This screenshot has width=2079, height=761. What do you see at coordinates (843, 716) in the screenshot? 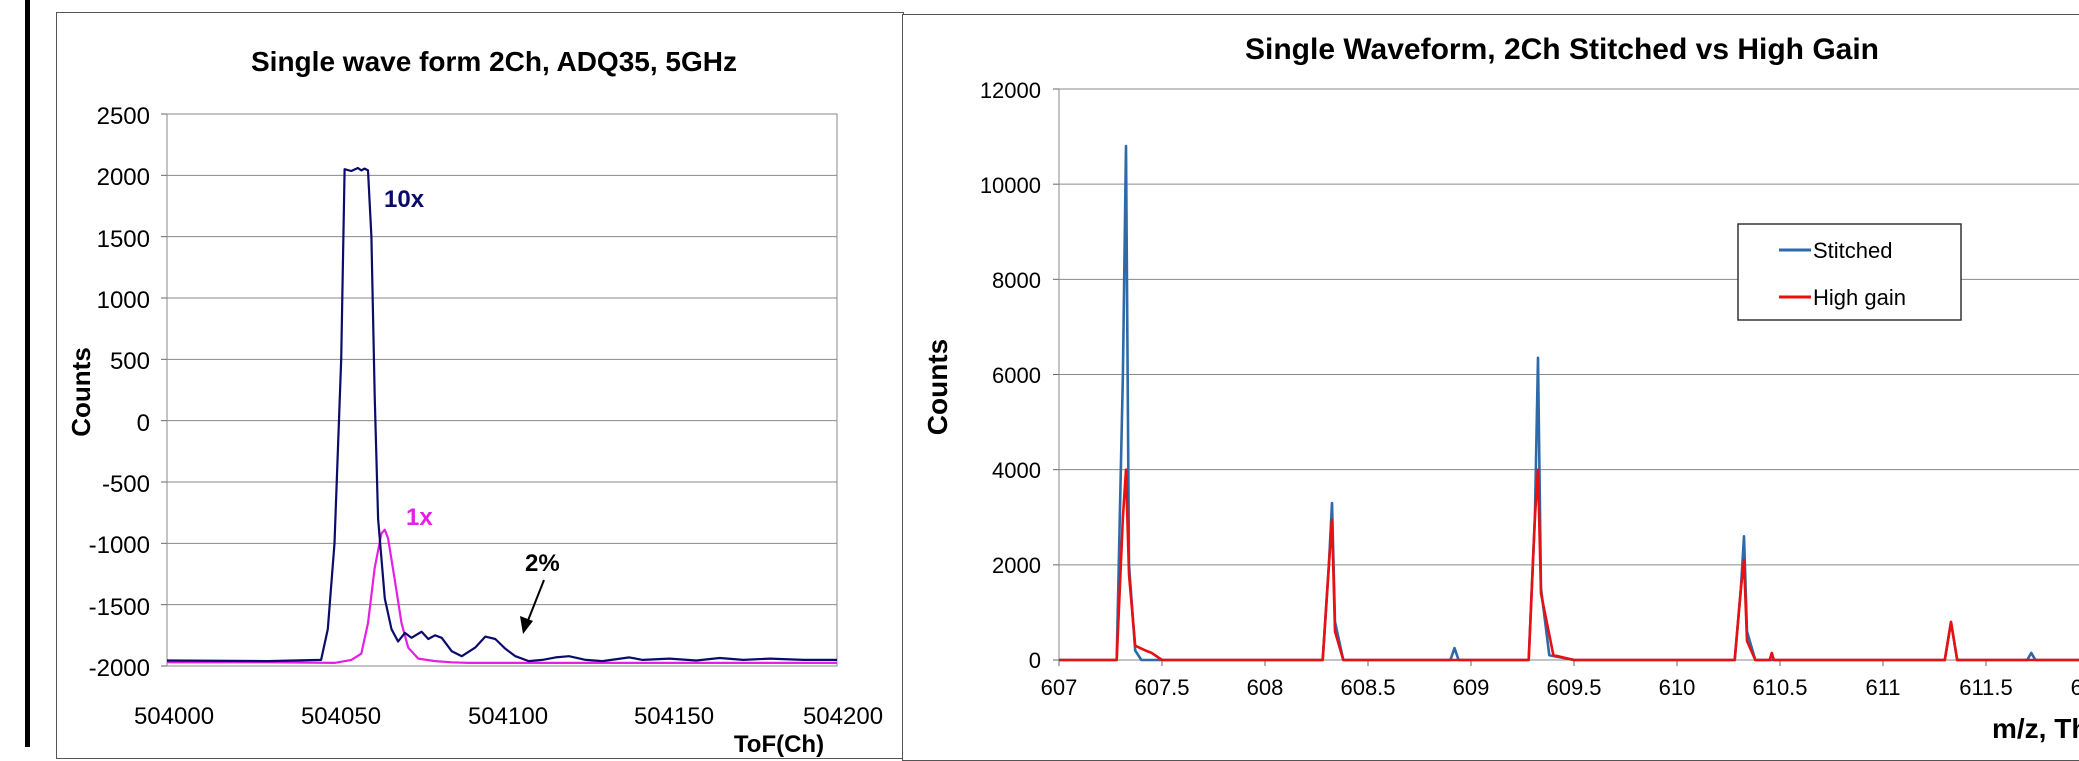
I see `x-tick-label: 504200` at bounding box center [843, 716].